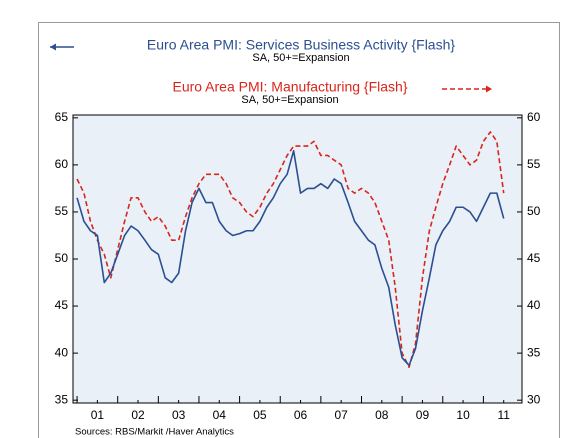 The image size is (583, 438). What do you see at coordinates (220, 415) in the screenshot?
I see `x-tick-label: 04` at bounding box center [220, 415].